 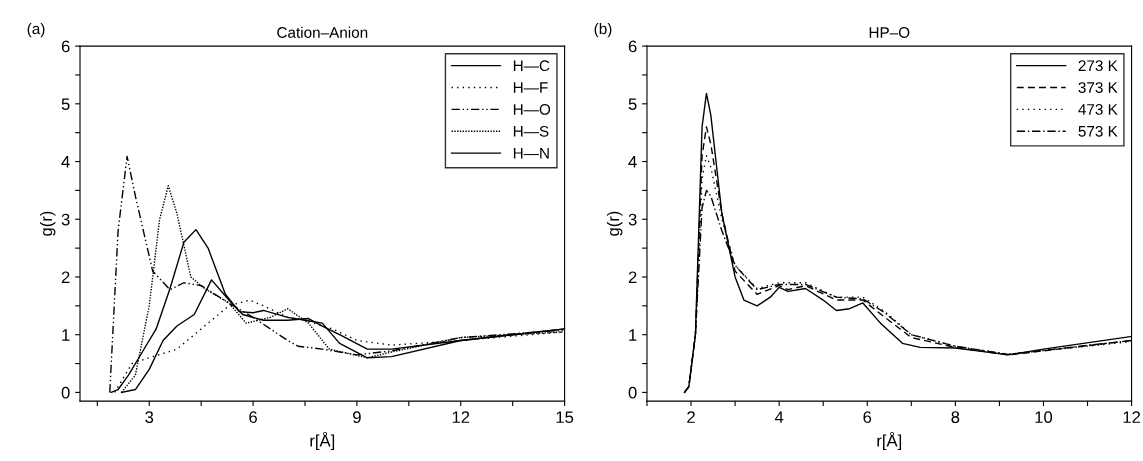 What do you see at coordinates (1098, 109) in the screenshot?
I see `legend-label: 473 K` at bounding box center [1098, 109].